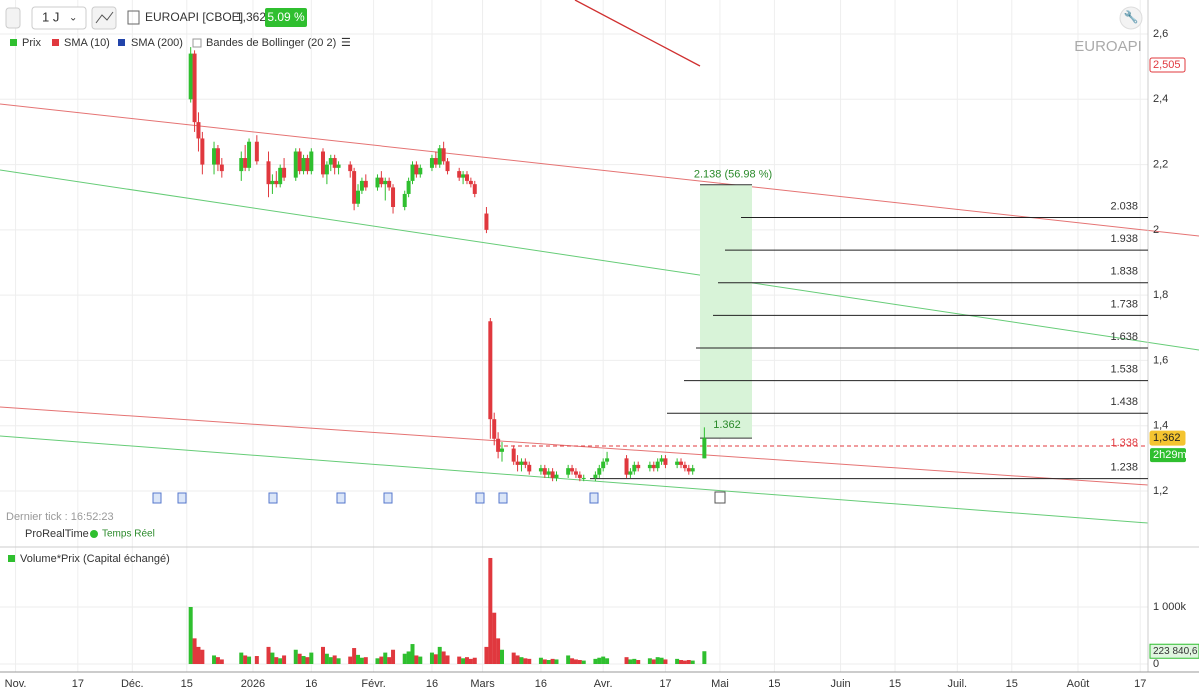 This screenshot has width=1199, height=700. Describe the element at coordinates (16, 684) in the screenshot. I see `x-tick-label: Nov.` at that location.